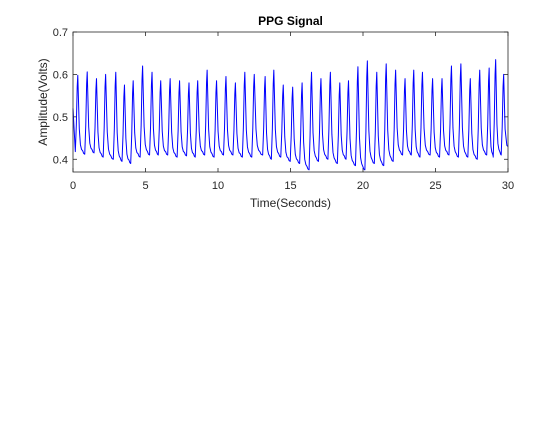  I want to click on y-axis-label: Amplitude(Volts), so click(43, 101).